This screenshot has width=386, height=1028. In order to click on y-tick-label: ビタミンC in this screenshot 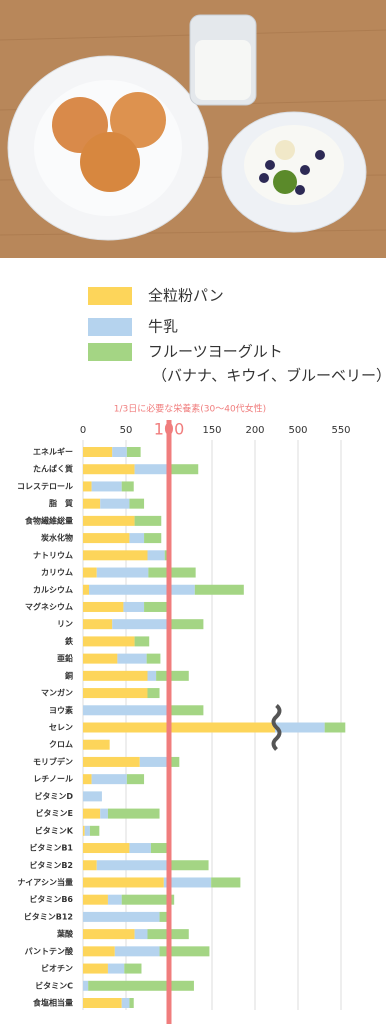, I will do `click(54, 985)`.